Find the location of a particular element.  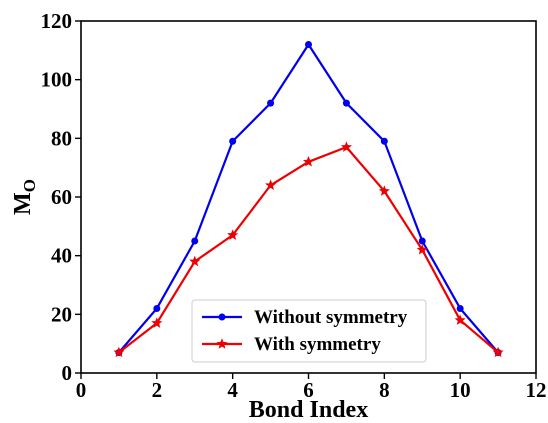

legend-entry: Without symmetry is located at coordinates (305, 317).